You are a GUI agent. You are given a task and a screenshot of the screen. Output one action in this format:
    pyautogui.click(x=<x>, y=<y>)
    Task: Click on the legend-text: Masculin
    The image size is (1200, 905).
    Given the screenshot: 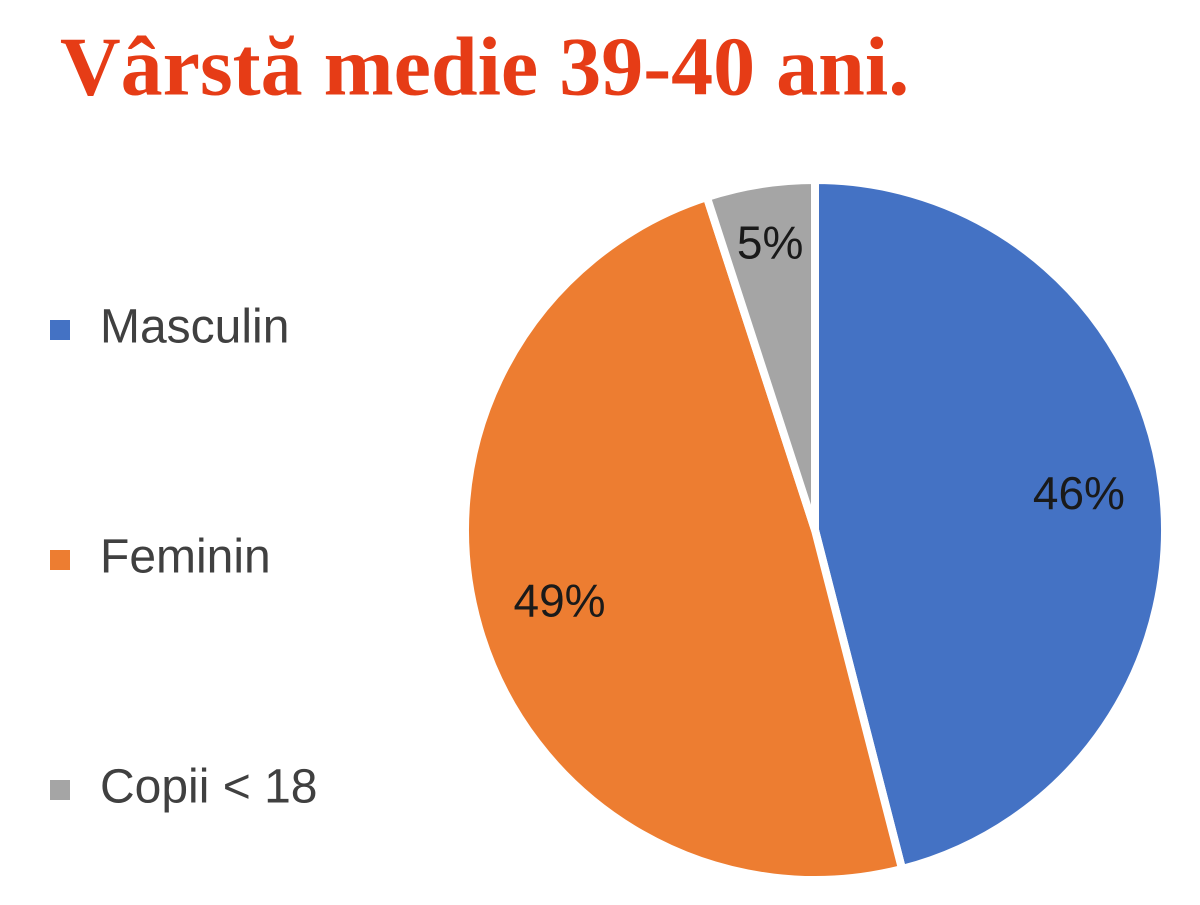 What is the action you would take?
    pyautogui.click(x=194, y=327)
    